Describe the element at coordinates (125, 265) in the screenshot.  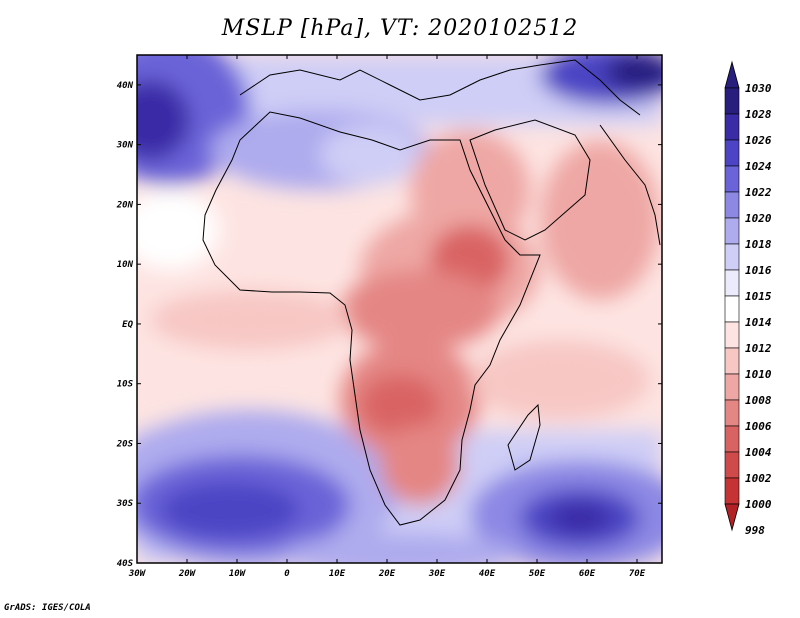
I see `lat-label: 10N` at that location.